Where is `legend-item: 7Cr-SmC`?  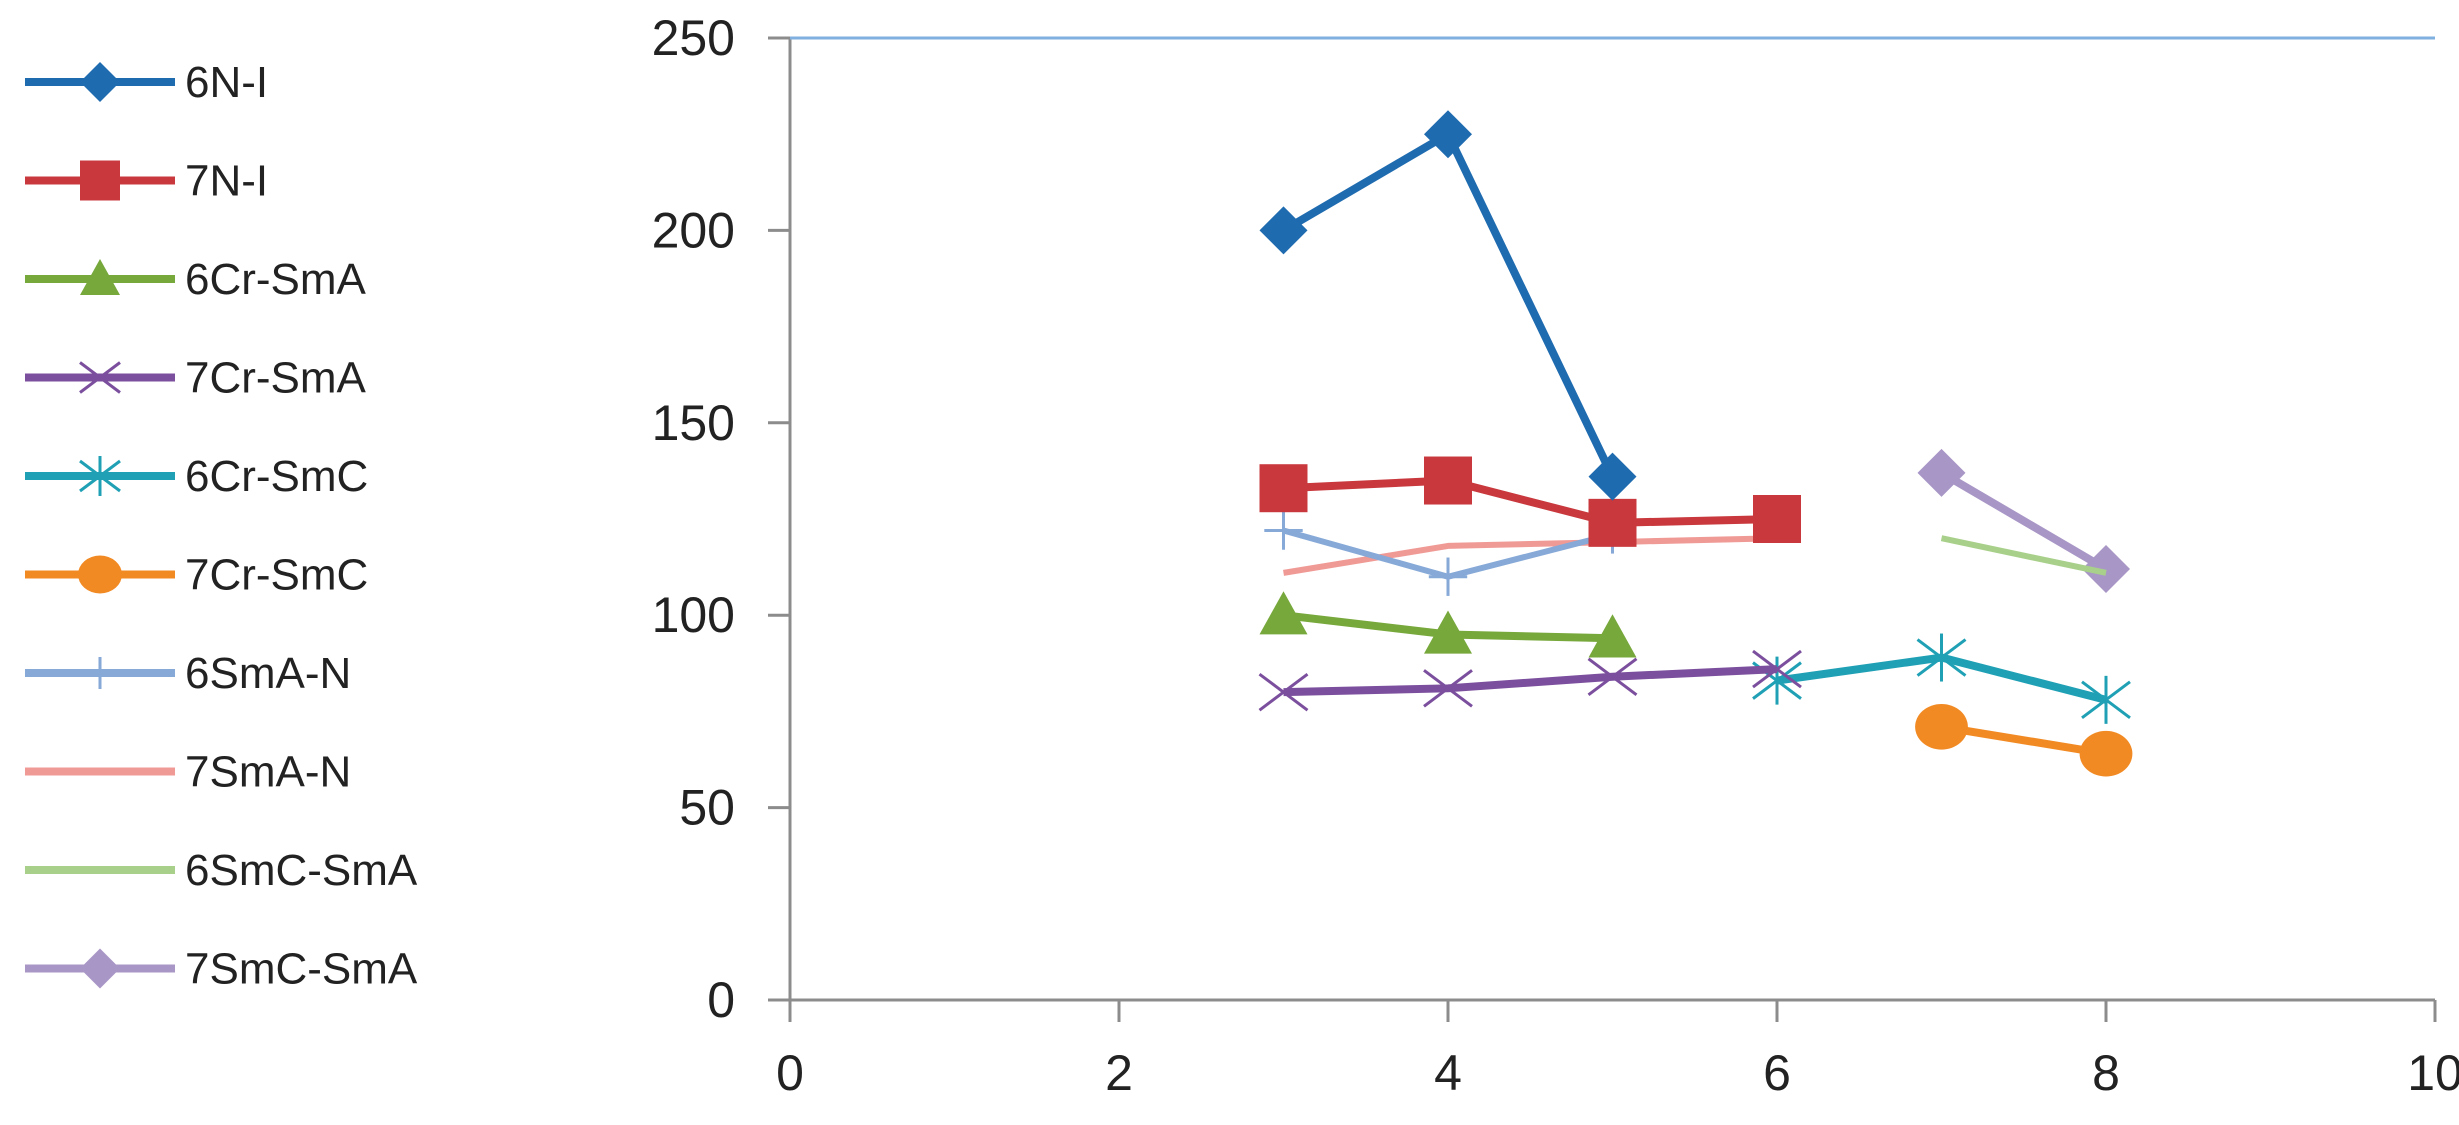
legend-item: 7Cr-SmC is located at coordinates (196, 575).